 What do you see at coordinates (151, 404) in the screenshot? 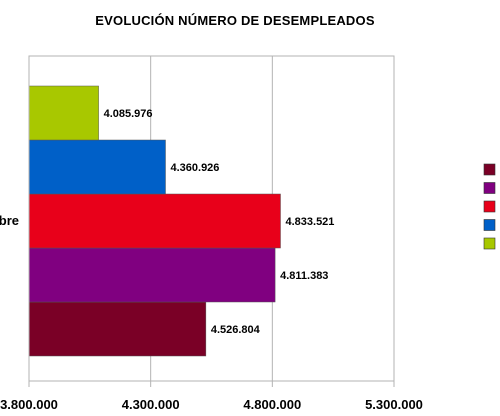
I see `x-tick-label: 4.300.000` at bounding box center [151, 404].